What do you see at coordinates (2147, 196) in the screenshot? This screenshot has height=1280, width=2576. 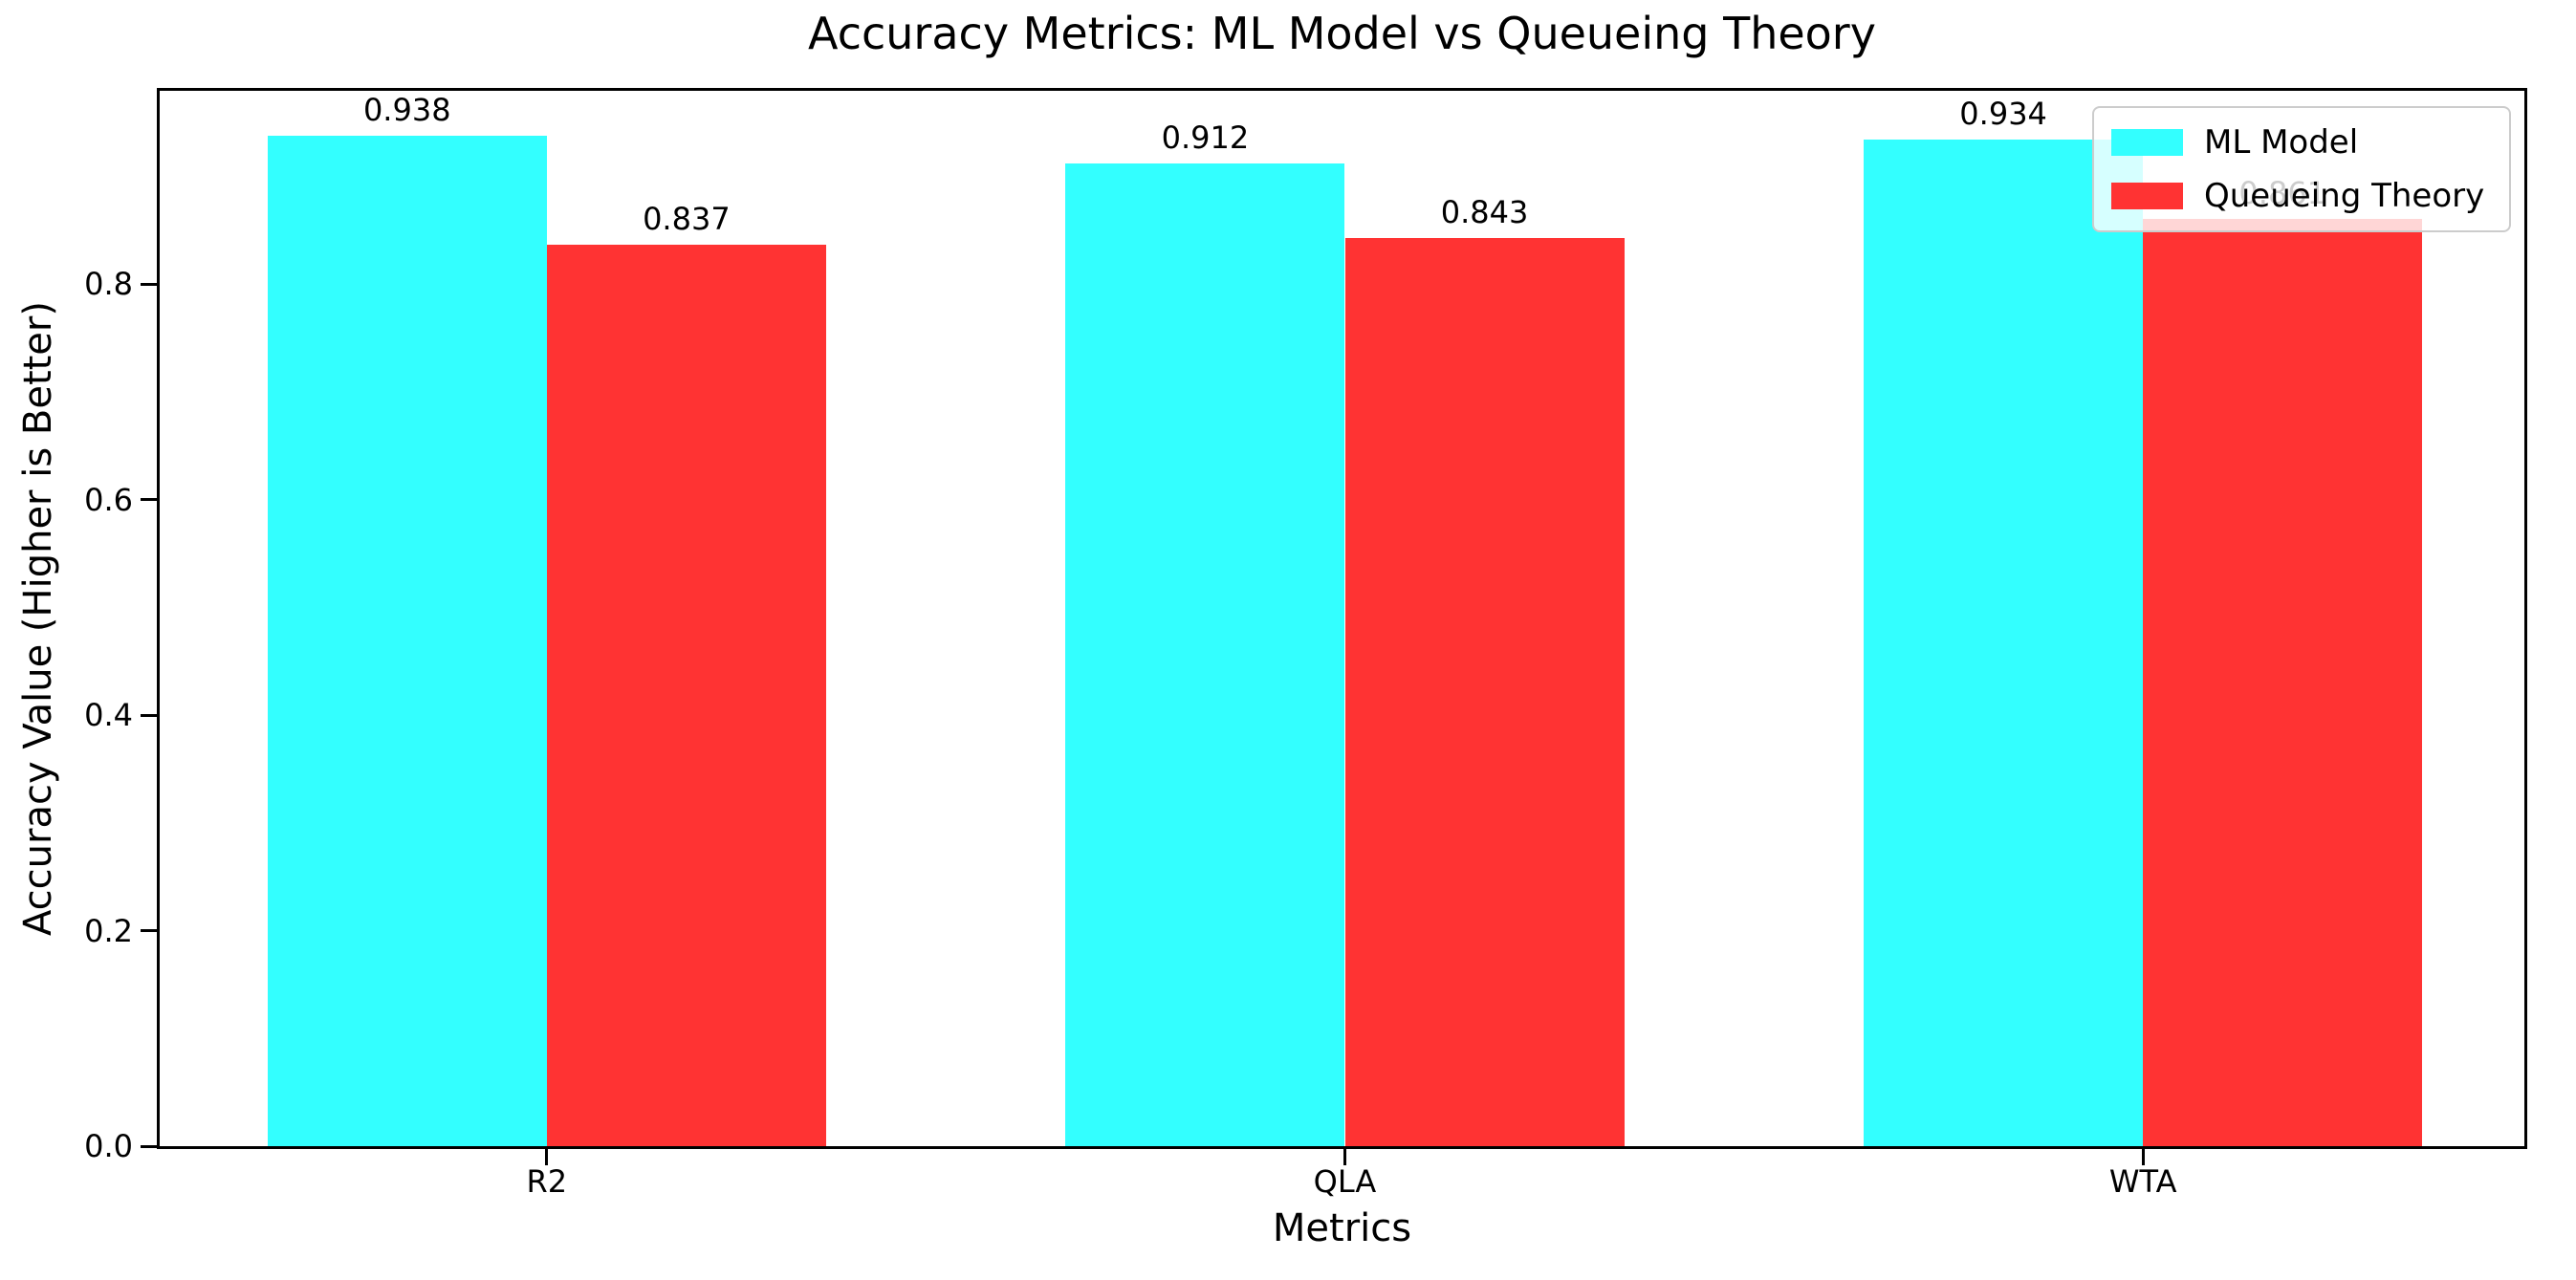 I see `legend-swatch-queueing-theory` at bounding box center [2147, 196].